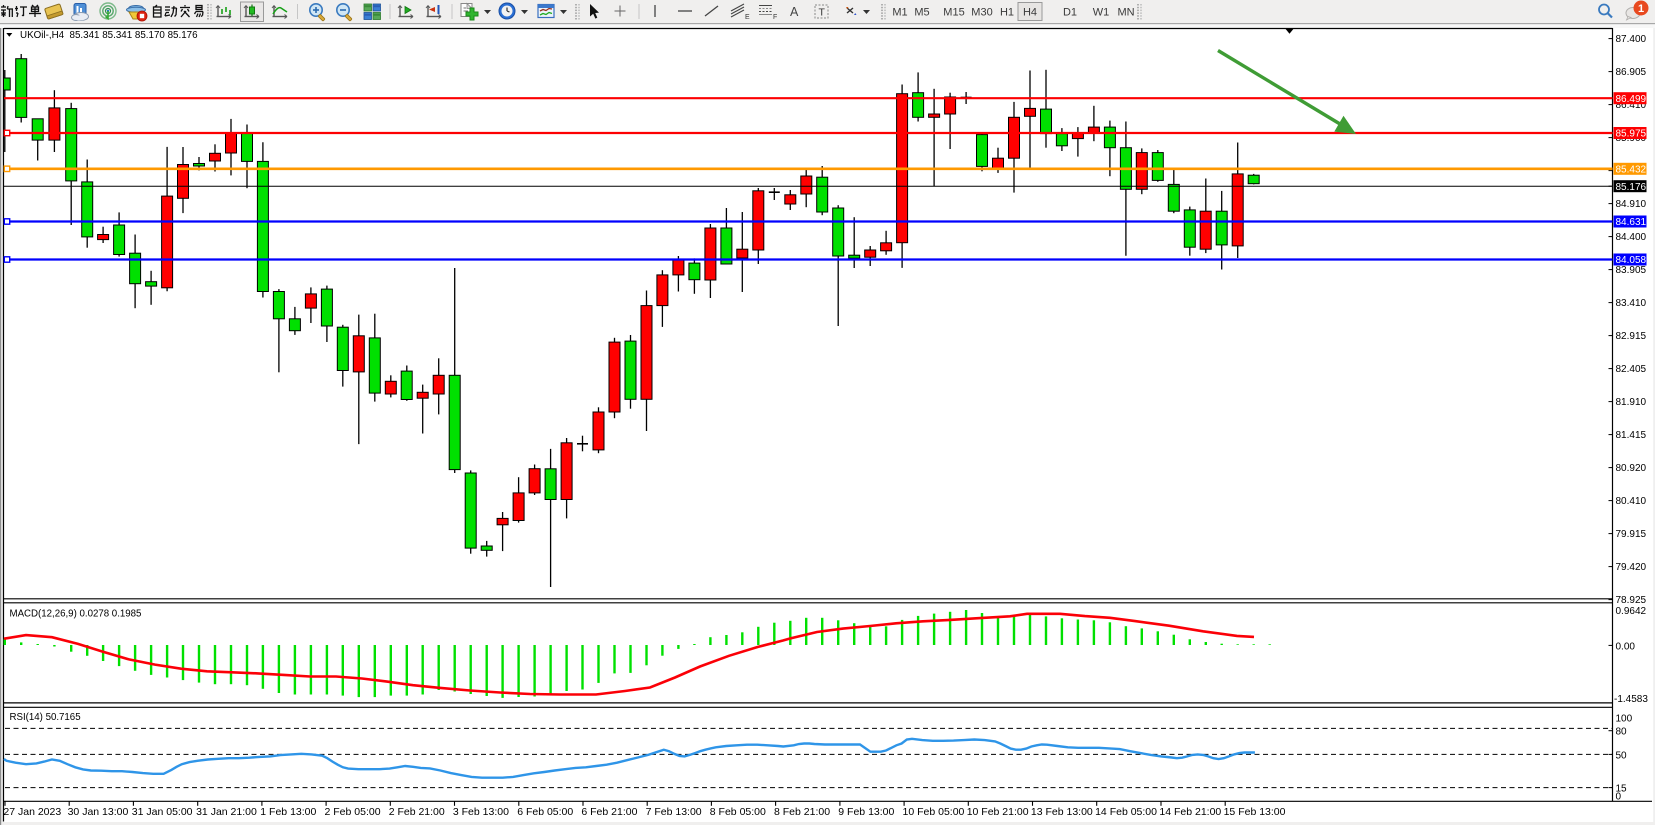 Image resolution: width=1655 pixels, height=825 pixels. Describe the element at coordinates (288, 812) in the screenshot. I see `svg-text: 1 Feb 13:00` at that location.